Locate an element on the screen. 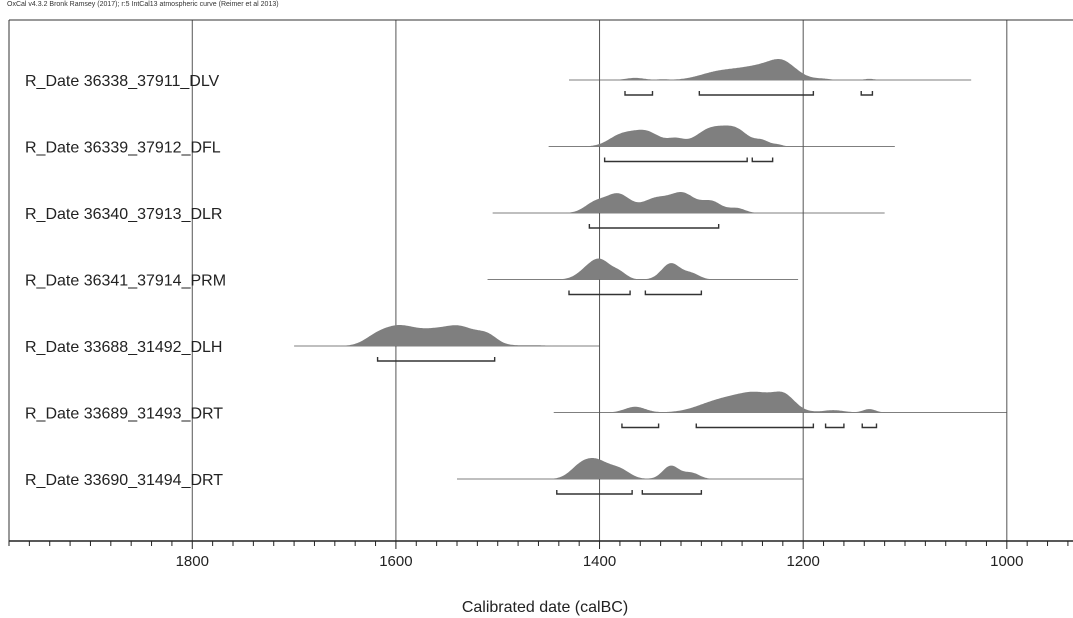  series-row: R_Date 33690_31494_DRT is located at coordinates (414, 476).